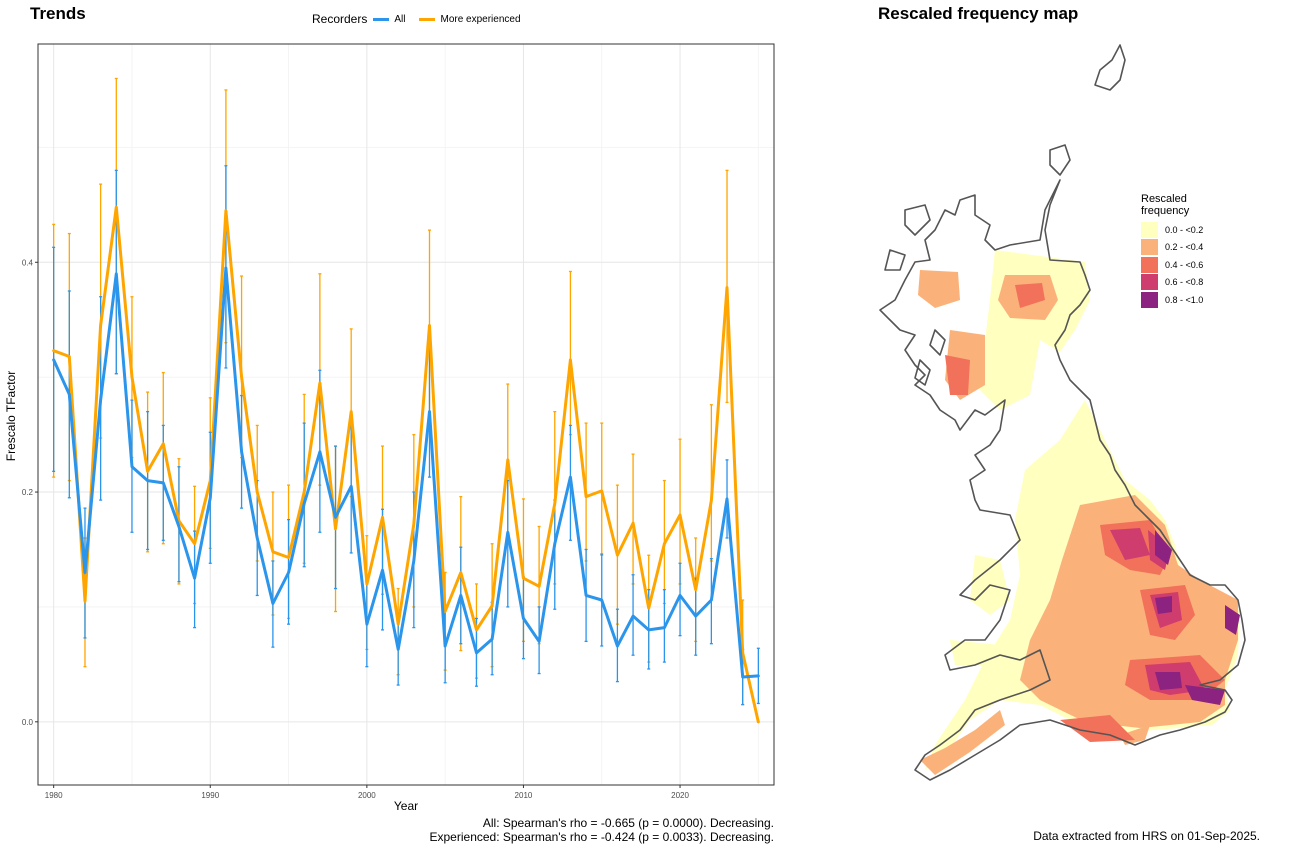 The height and width of the screenshot is (850, 1300). I want to click on map-legend-label: 0.0 - <0.2, so click(1184, 229).